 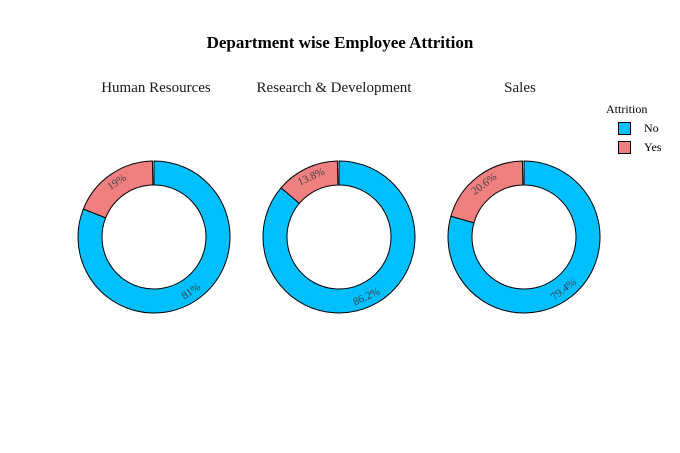 What do you see at coordinates (639, 128) in the screenshot?
I see `legend-item-no: No` at bounding box center [639, 128].